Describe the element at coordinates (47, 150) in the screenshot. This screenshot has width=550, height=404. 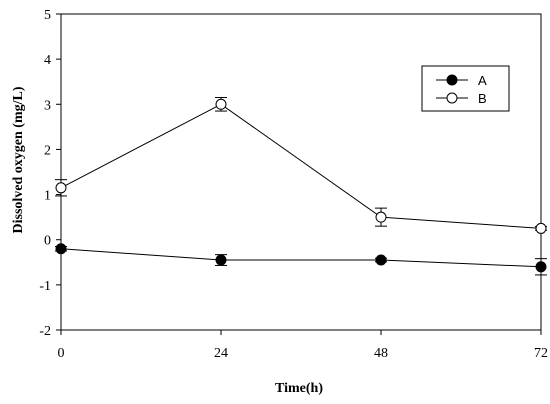
I see `y-tick-label: 2` at that location.